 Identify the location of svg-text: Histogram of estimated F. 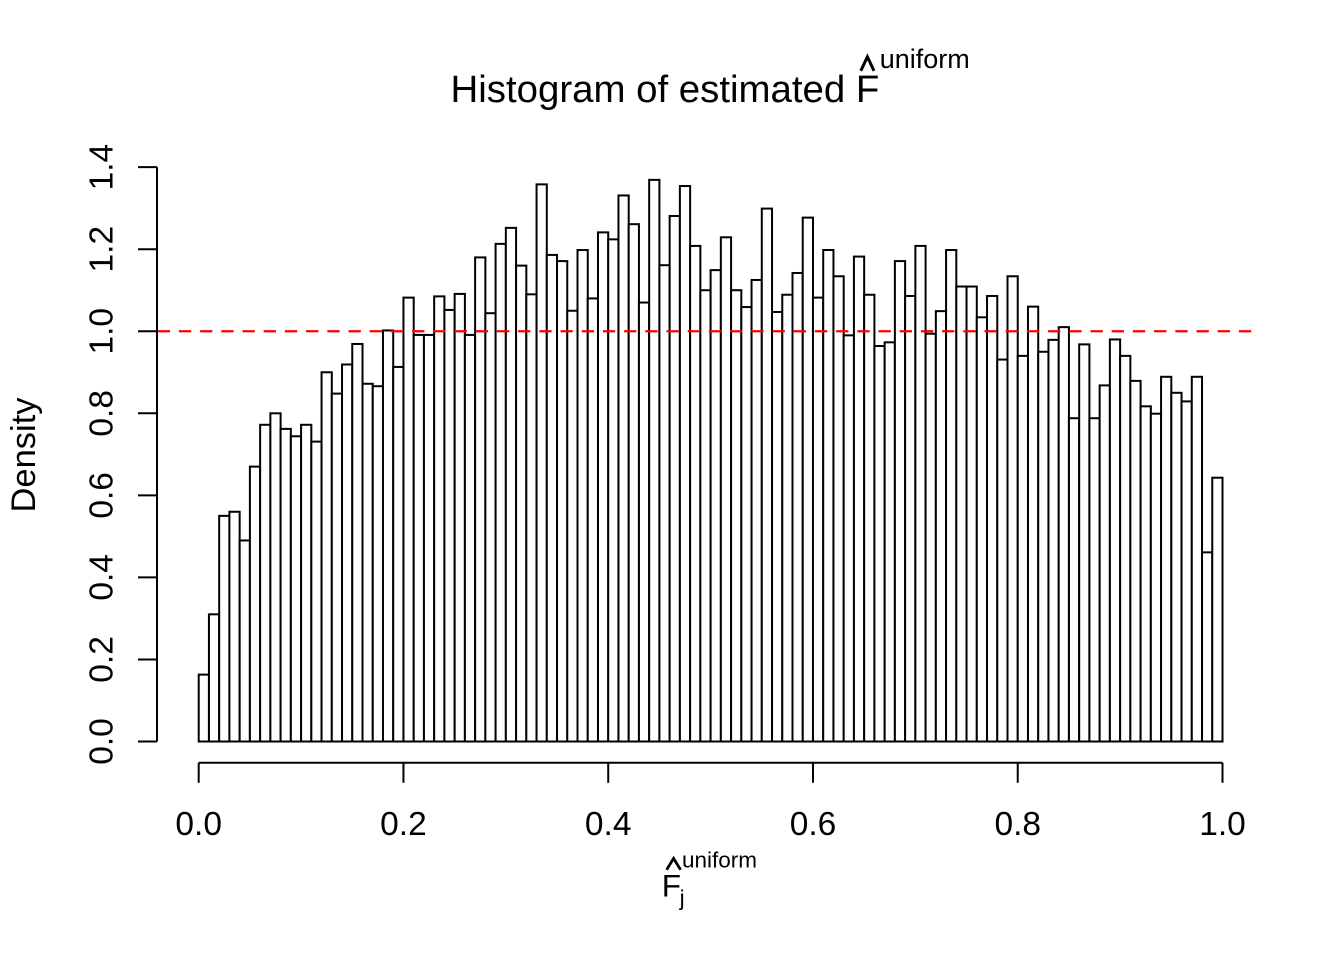
(665, 89).